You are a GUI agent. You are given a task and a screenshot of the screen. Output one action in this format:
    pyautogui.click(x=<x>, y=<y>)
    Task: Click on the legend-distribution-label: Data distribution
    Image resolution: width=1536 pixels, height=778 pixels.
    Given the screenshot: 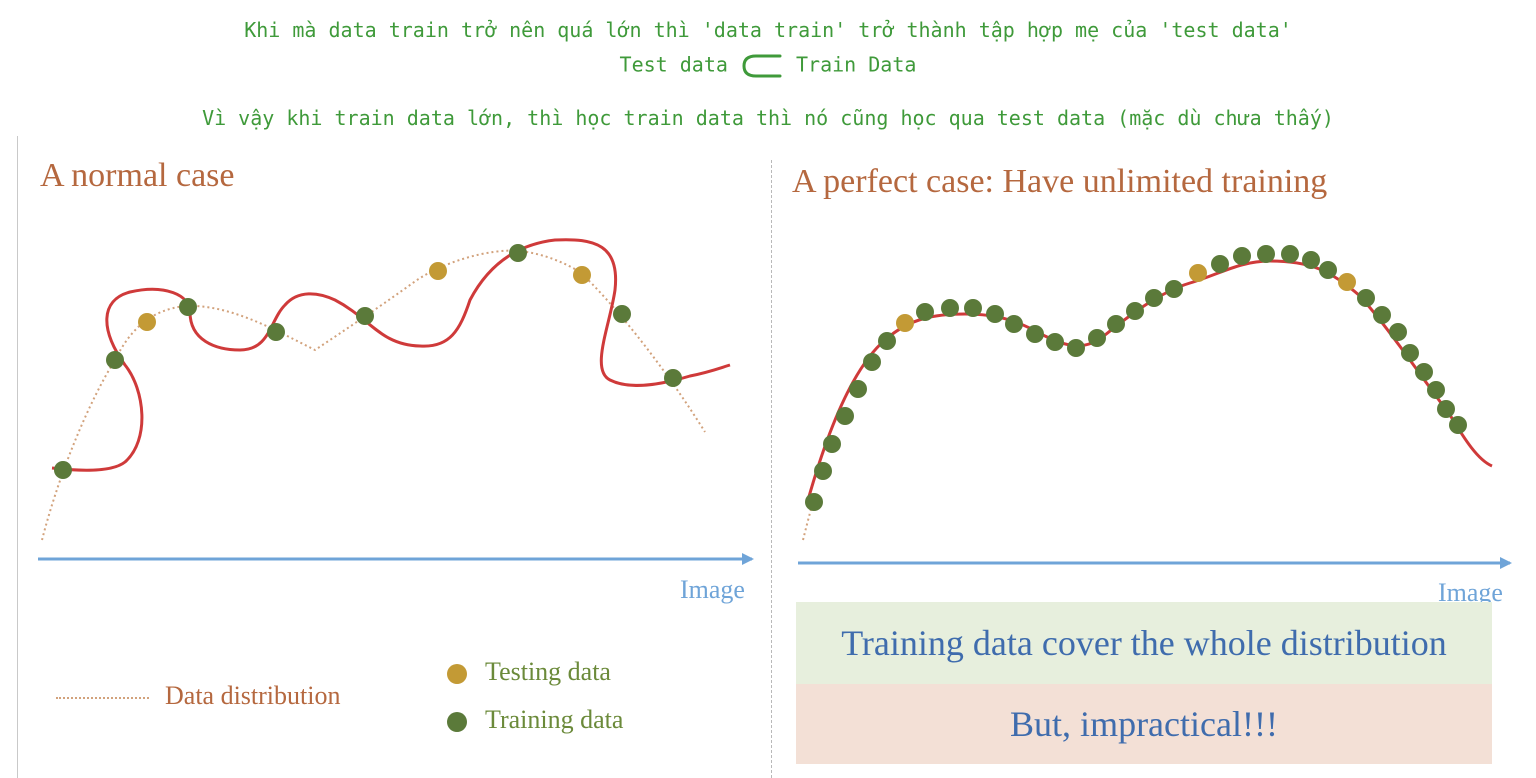 What is the action you would take?
    pyautogui.click(x=253, y=695)
    